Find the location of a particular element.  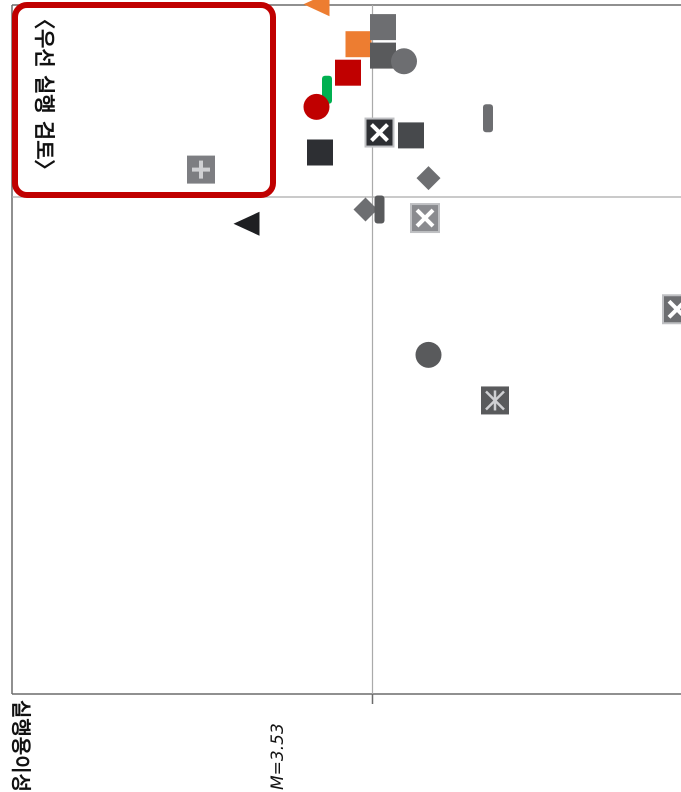

priority-highlight-box is located at coordinates (144, 100).